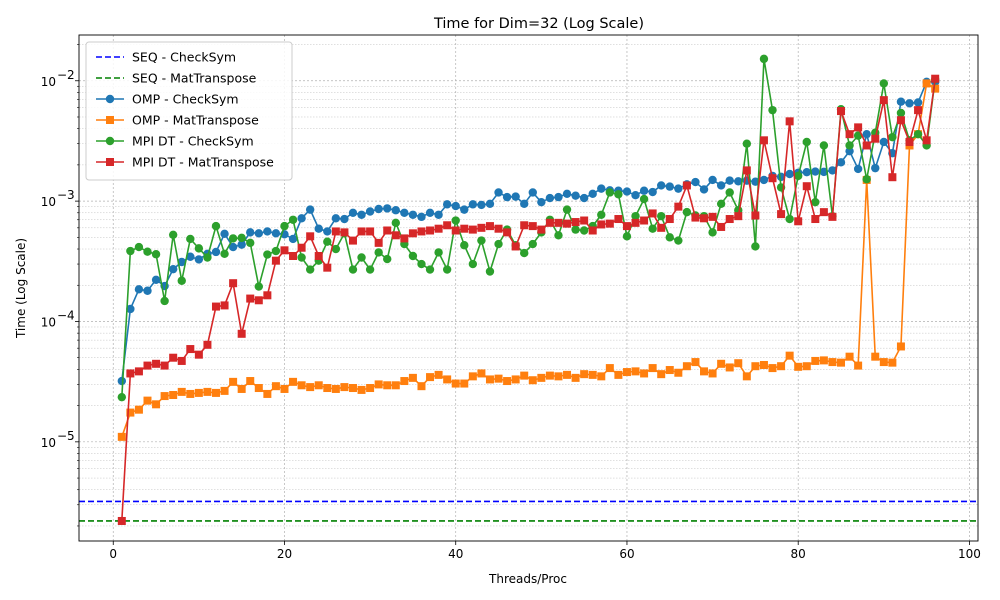 The width and height of the screenshot is (1000, 600). What do you see at coordinates (538, 24) in the screenshot?
I see `chart-title: Time for Dim=32 (Log Scale)` at bounding box center [538, 24].